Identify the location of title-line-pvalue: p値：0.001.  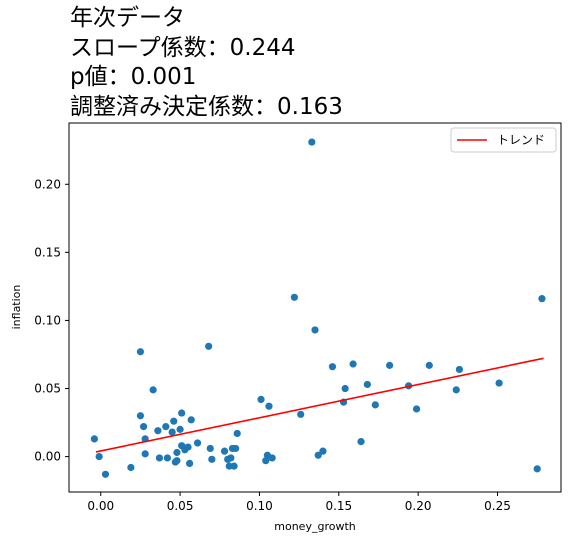
(133, 77).